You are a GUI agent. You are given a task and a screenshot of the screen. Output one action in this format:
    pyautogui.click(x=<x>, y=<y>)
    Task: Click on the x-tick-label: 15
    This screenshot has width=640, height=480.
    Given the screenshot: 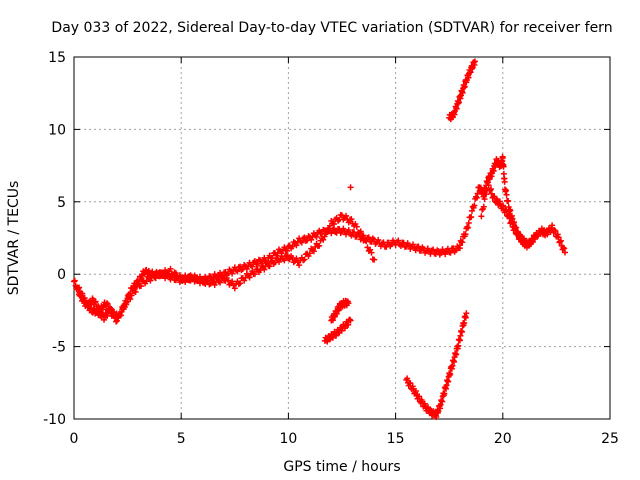 What is the action you would take?
    pyautogui.click(x=396, y=439)
    